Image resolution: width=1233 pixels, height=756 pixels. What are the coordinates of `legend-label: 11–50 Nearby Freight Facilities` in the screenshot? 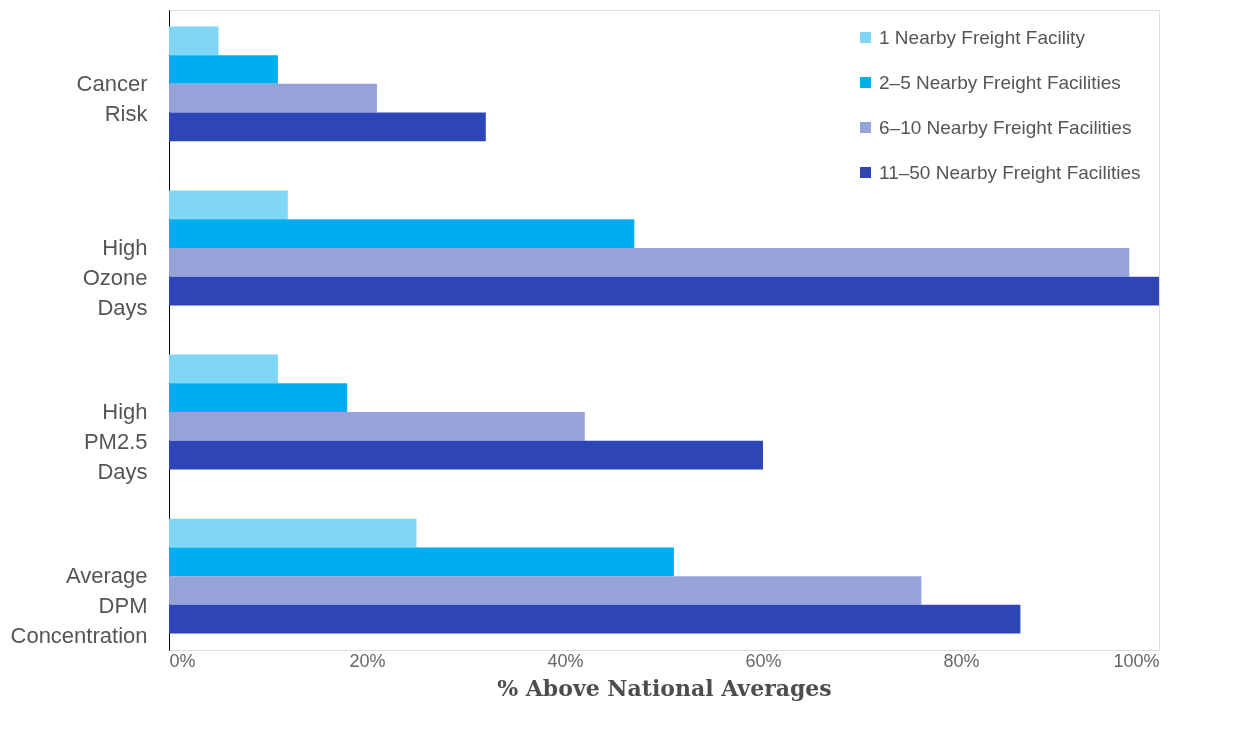 It's located at (1010, 172).